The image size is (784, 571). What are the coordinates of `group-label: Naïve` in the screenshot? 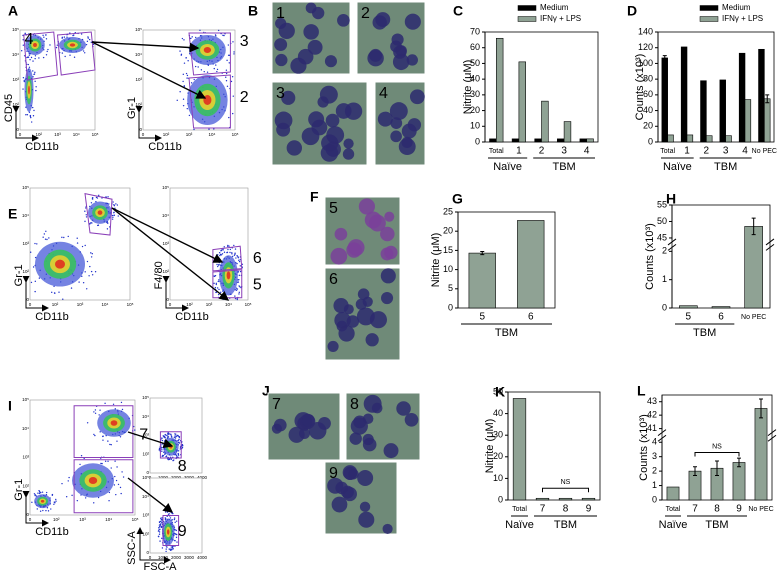 It's located at (673, 525).